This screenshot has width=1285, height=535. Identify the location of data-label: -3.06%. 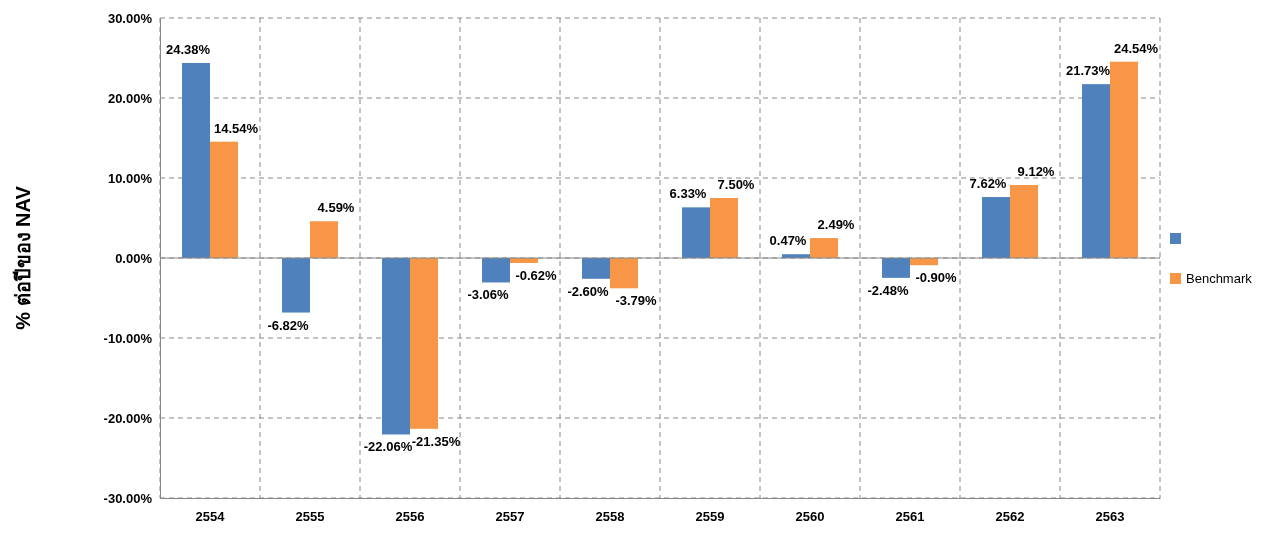
(488, 295).